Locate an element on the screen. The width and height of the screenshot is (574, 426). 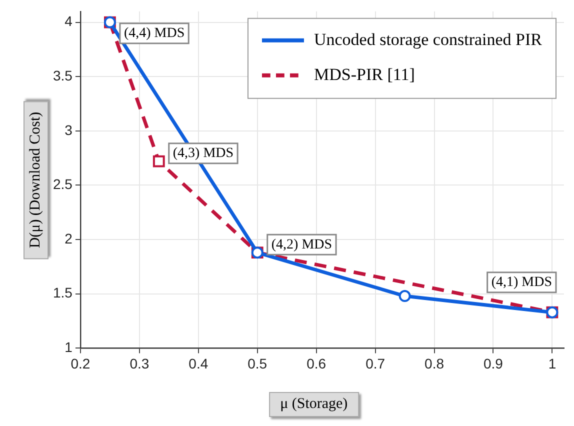
y-tick-label: 3.5 is located at coordinates (62, 75).